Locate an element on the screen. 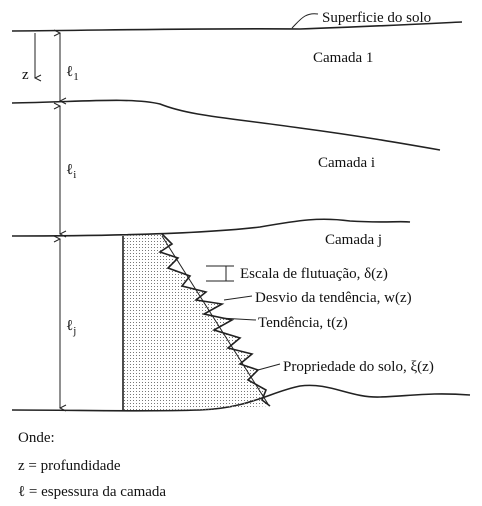 This screenshot has width=482, height=506. annotation: Propriedade do solo, ξ(z) is located at coordinates (358, 367).